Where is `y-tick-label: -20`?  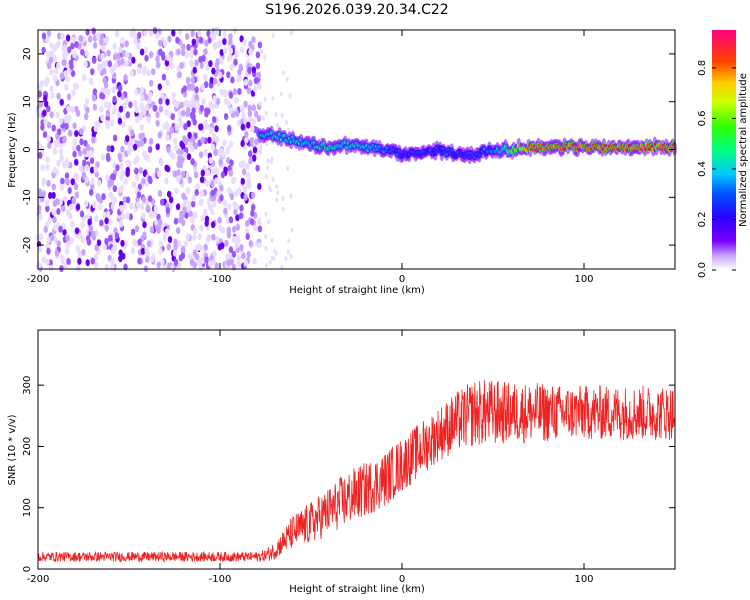
y-tick-label: -20 is located at coordinates (27, 245).